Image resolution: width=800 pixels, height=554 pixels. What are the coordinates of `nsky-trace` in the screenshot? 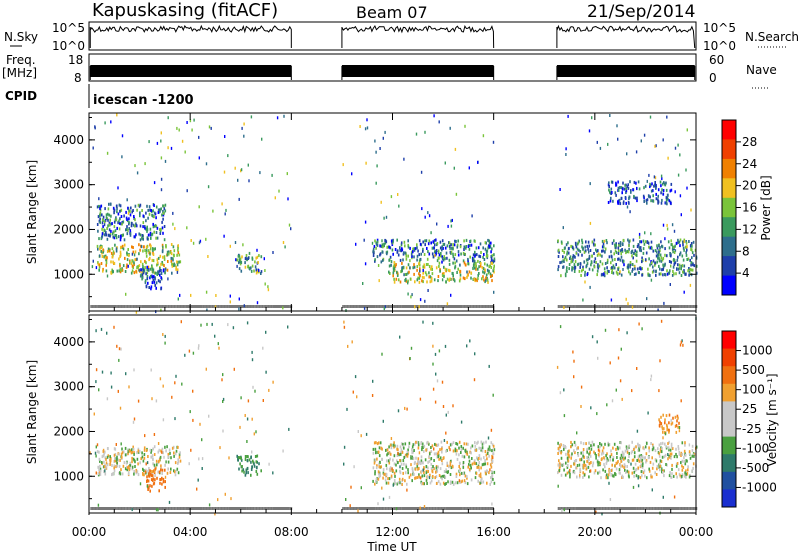 It's located at (190, 36).